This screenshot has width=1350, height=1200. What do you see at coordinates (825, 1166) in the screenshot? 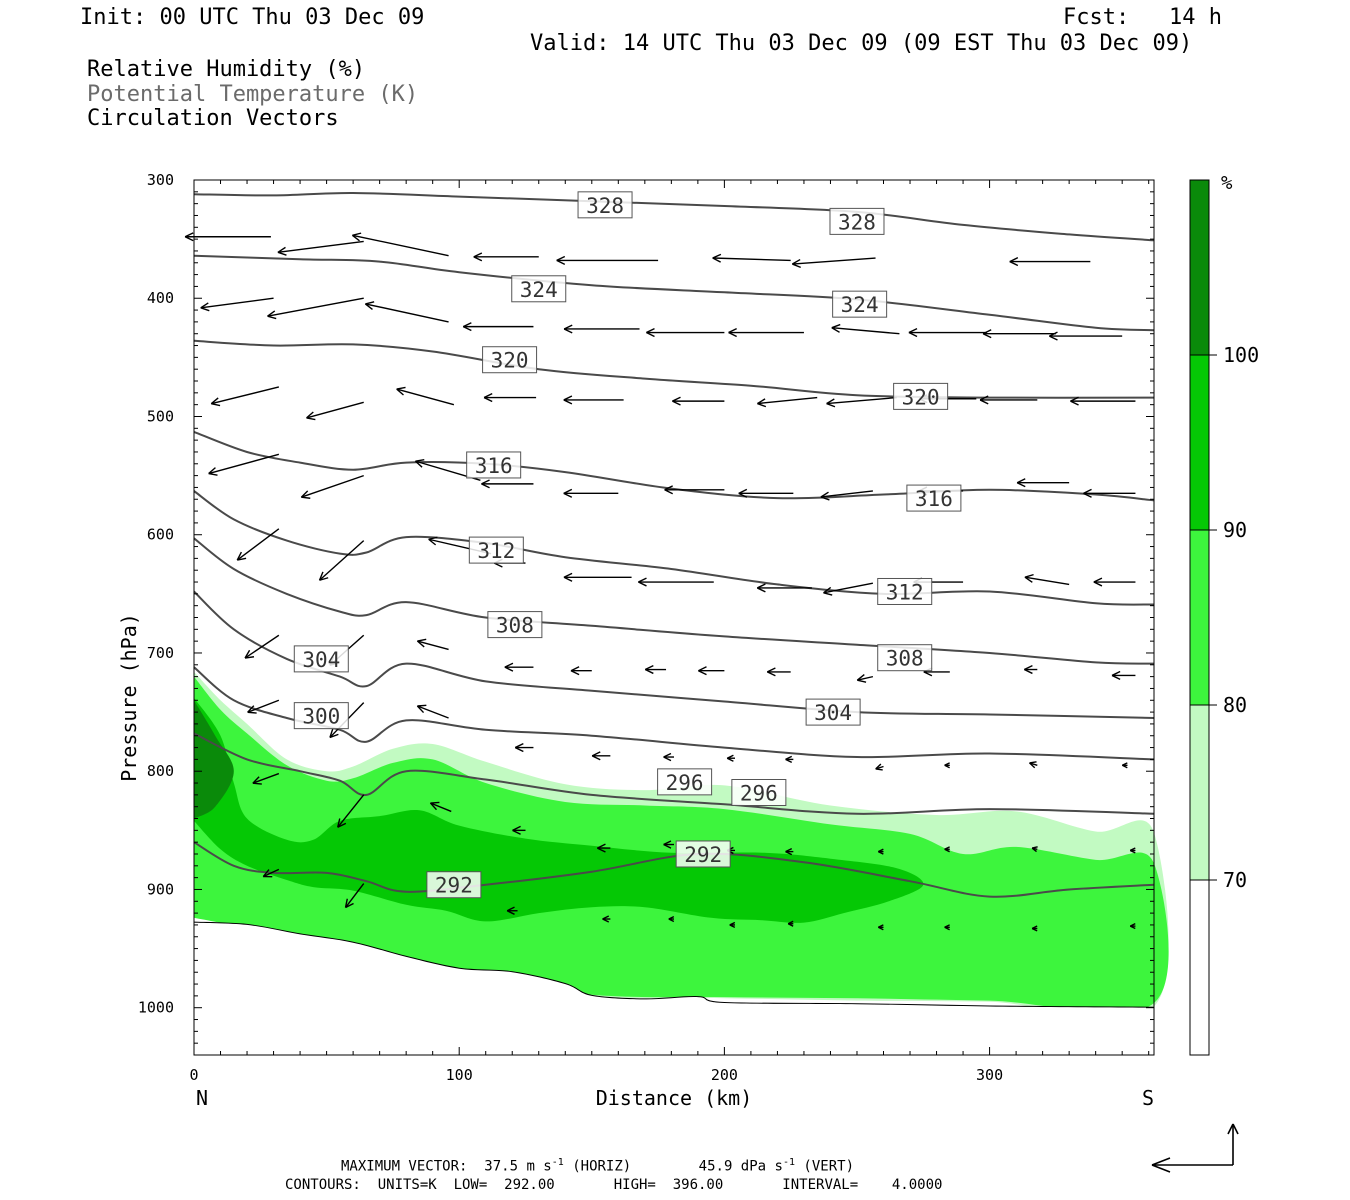
I see `vert-label: (VERT)` at bounding box center [825, 1166].